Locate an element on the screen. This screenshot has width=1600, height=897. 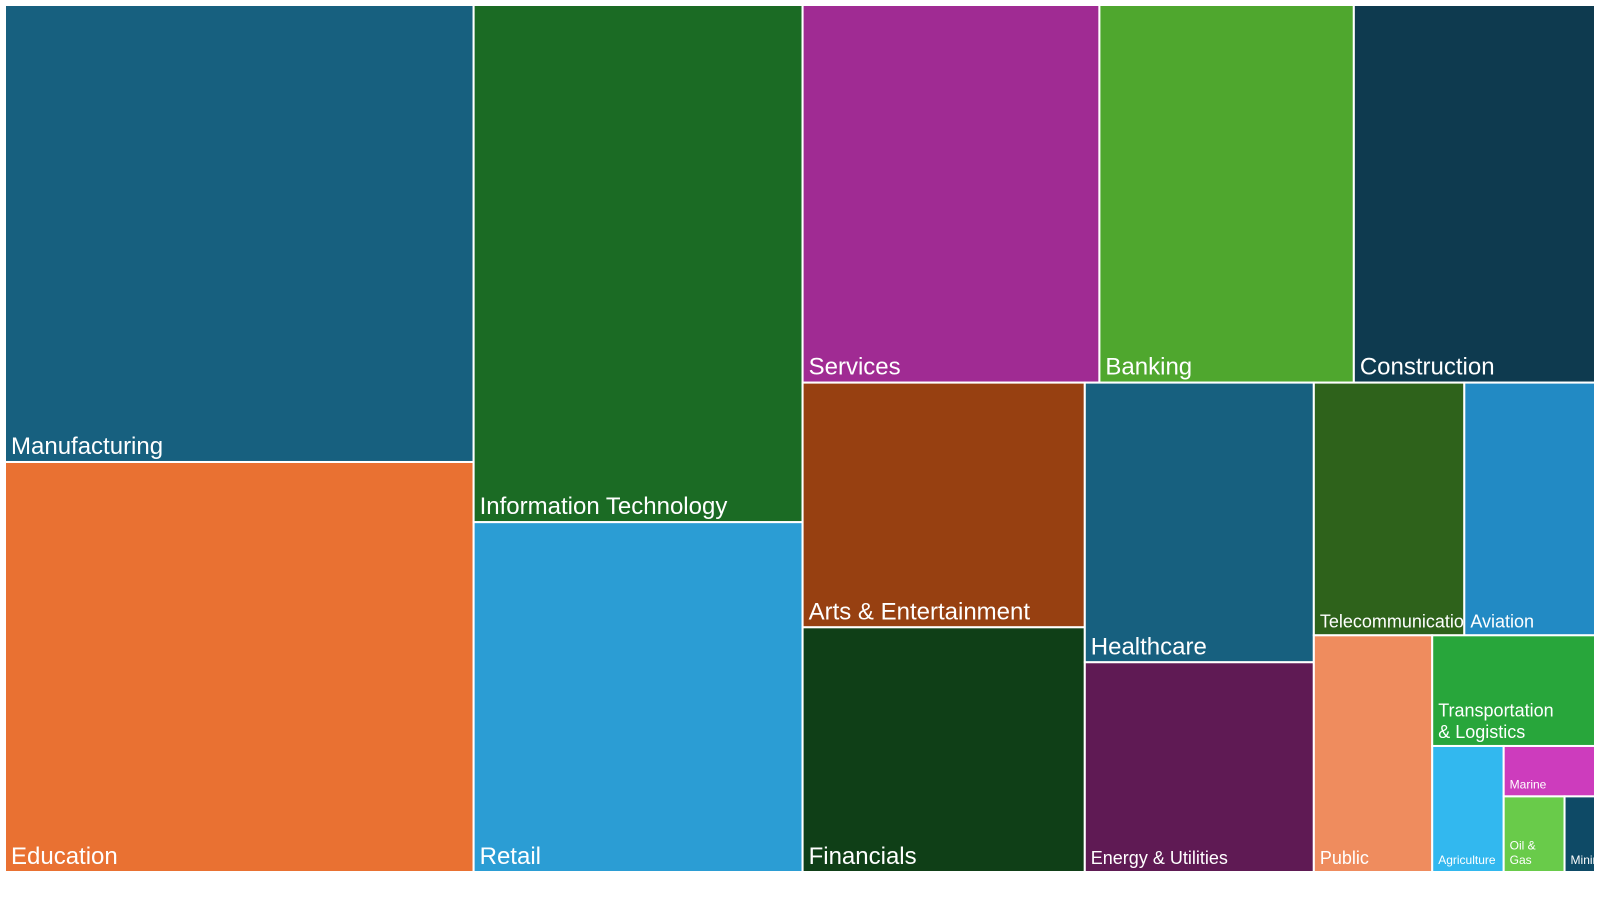
treemap-label-manufacturing: Manufacturing is located at coordinates (87, 446).